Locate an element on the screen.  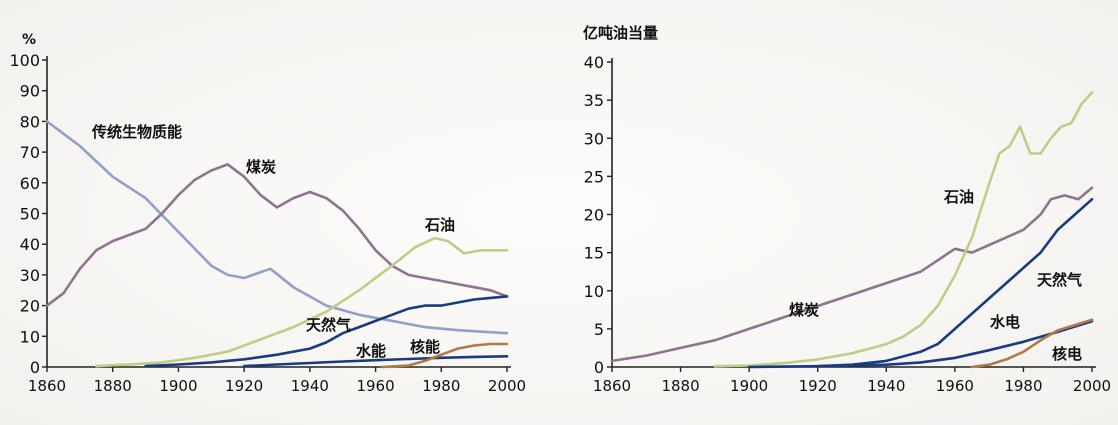
y-tick-label: 5 is located at coordinates (599, 329).